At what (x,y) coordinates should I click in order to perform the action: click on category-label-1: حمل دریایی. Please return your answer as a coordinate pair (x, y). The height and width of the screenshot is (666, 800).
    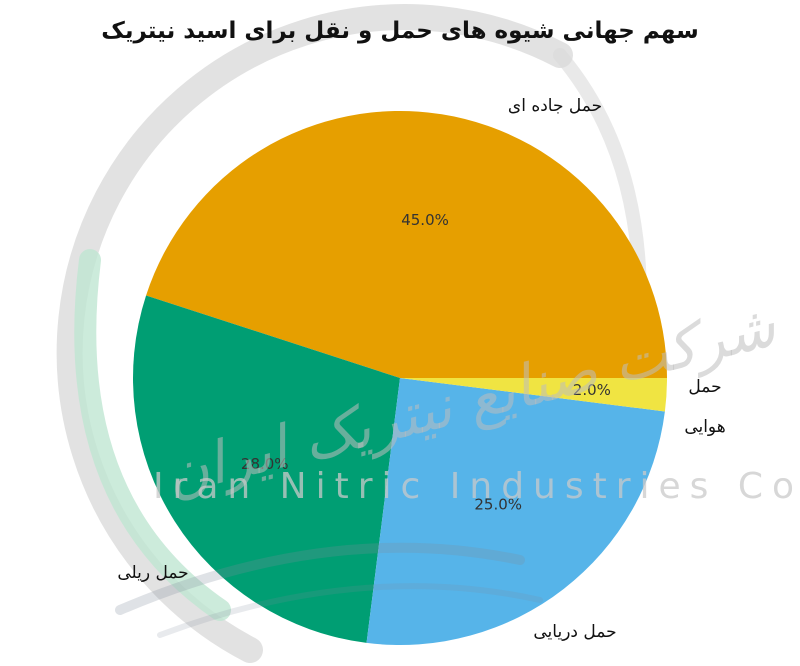
    Looking at the image, I should click on (574, 632).